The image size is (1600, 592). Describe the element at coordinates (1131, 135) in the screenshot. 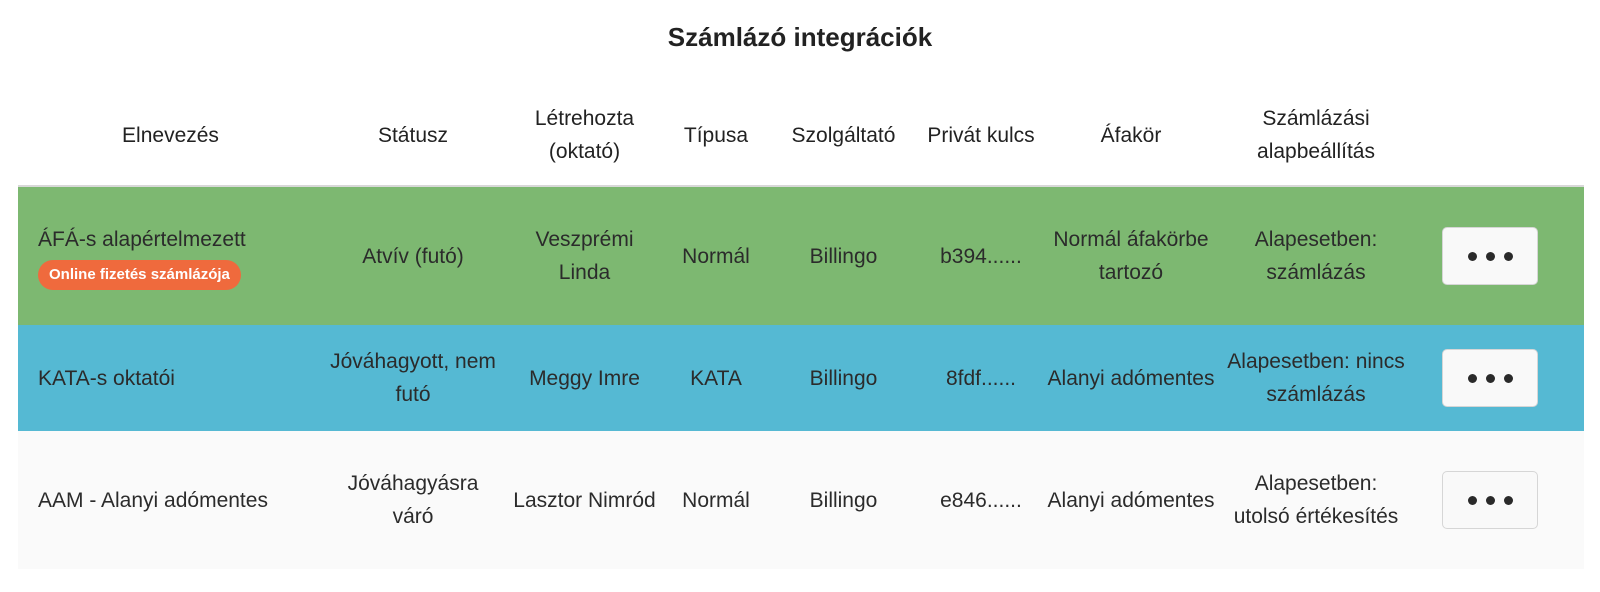

I see `column-header-vat: Áfakör` at that location.